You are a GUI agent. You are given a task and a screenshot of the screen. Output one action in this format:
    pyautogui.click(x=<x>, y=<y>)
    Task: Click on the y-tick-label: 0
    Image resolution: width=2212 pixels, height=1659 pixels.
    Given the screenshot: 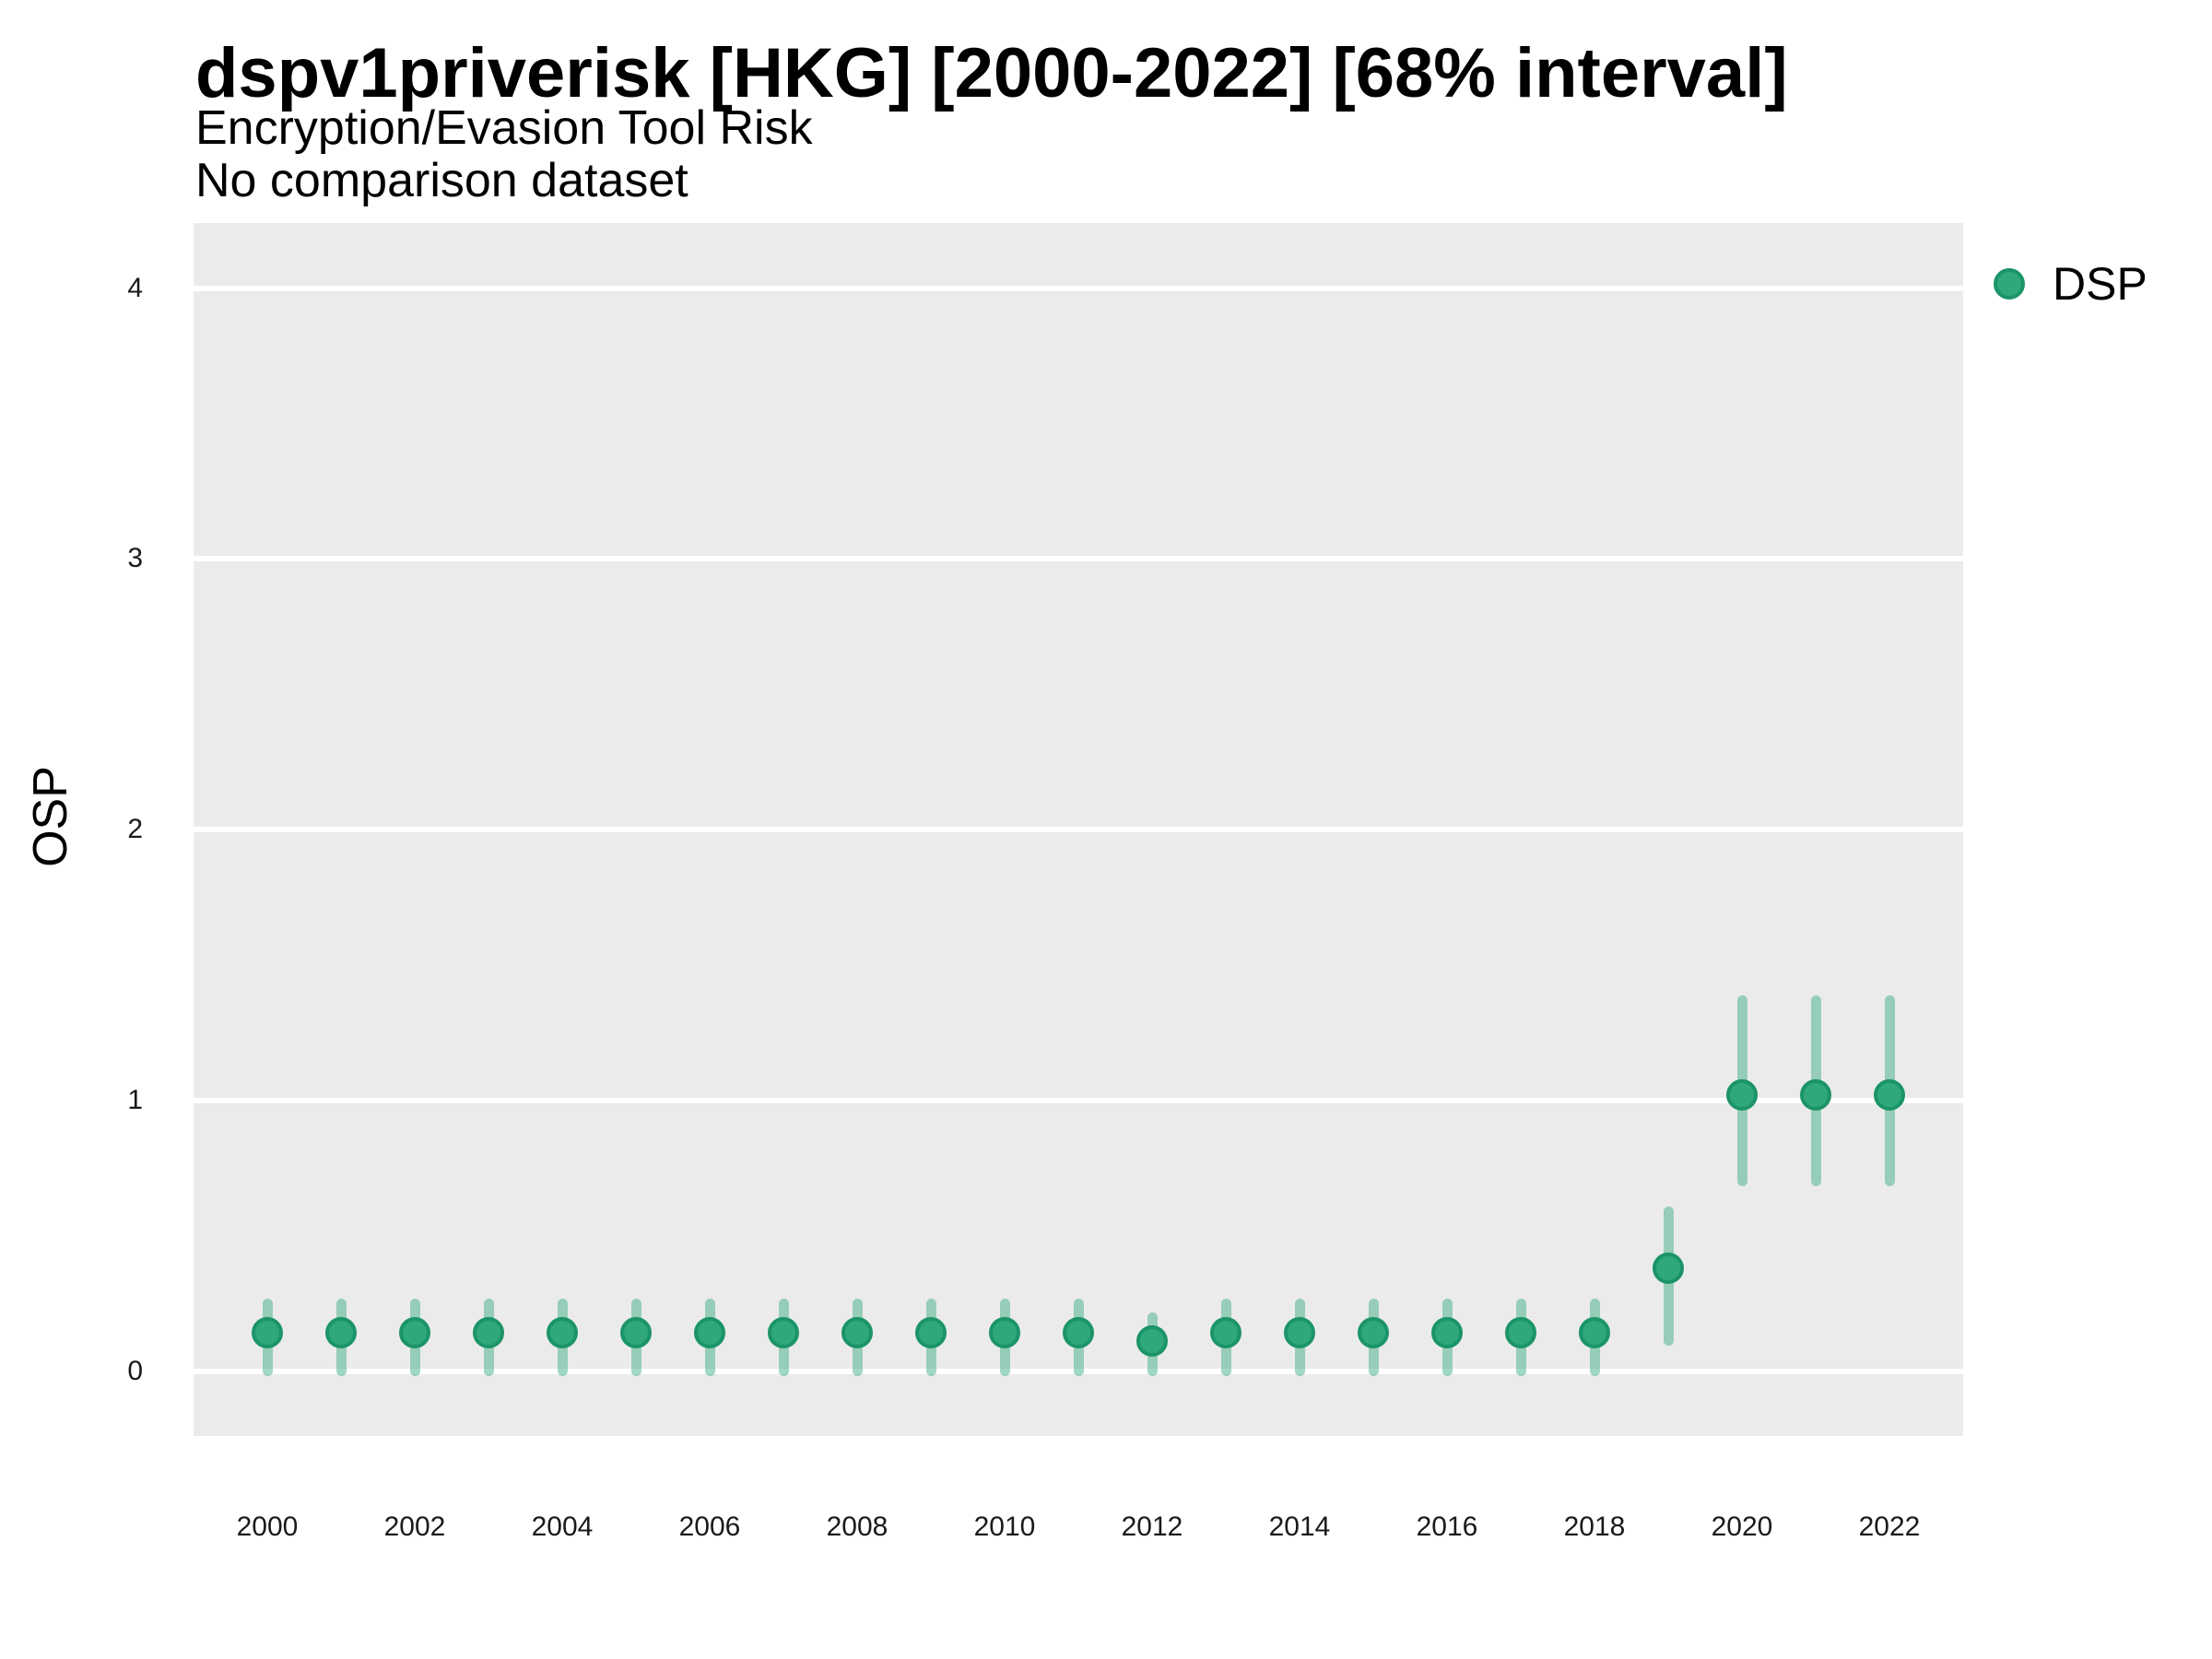 What is the action you would take?
    pyautogui.click(x=135, y=1370)
    